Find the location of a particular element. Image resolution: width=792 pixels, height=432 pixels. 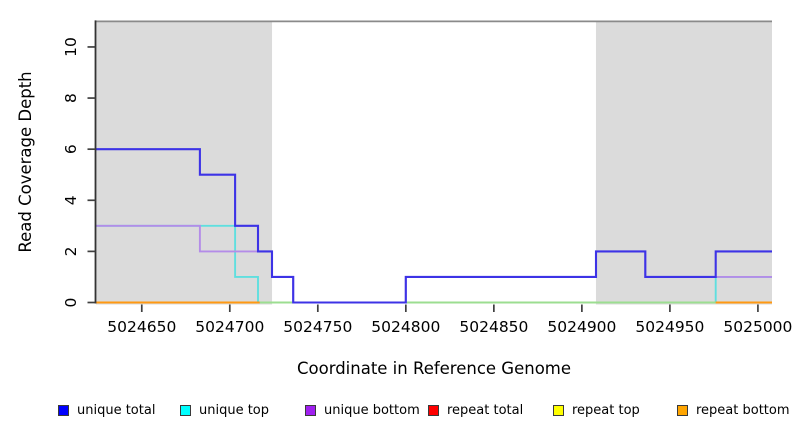

legend-item-unique-total: unique total is located at coordinates (106, 410).